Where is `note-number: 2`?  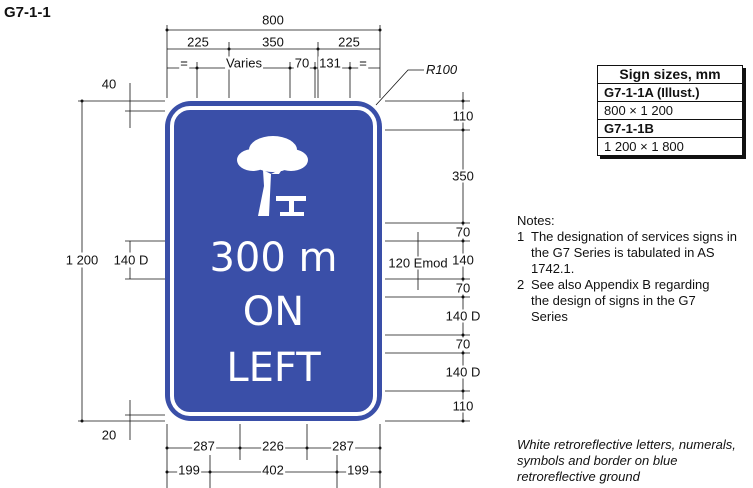
note-number: 2 is located at coordinates (521, 284).